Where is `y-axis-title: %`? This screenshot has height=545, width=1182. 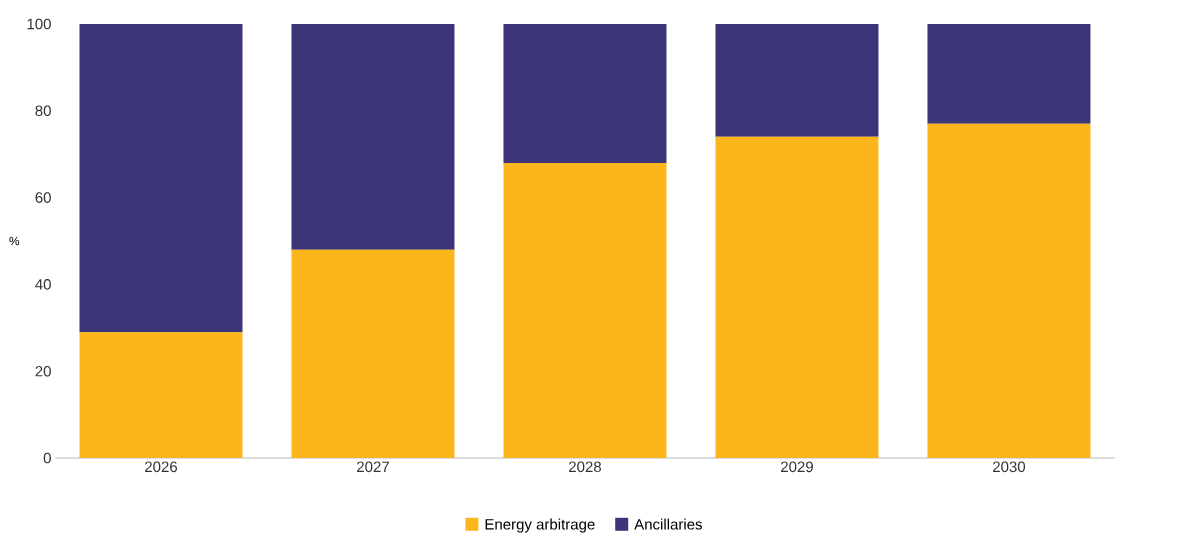 y-axis-title: % is located at coordinates (14, 241).